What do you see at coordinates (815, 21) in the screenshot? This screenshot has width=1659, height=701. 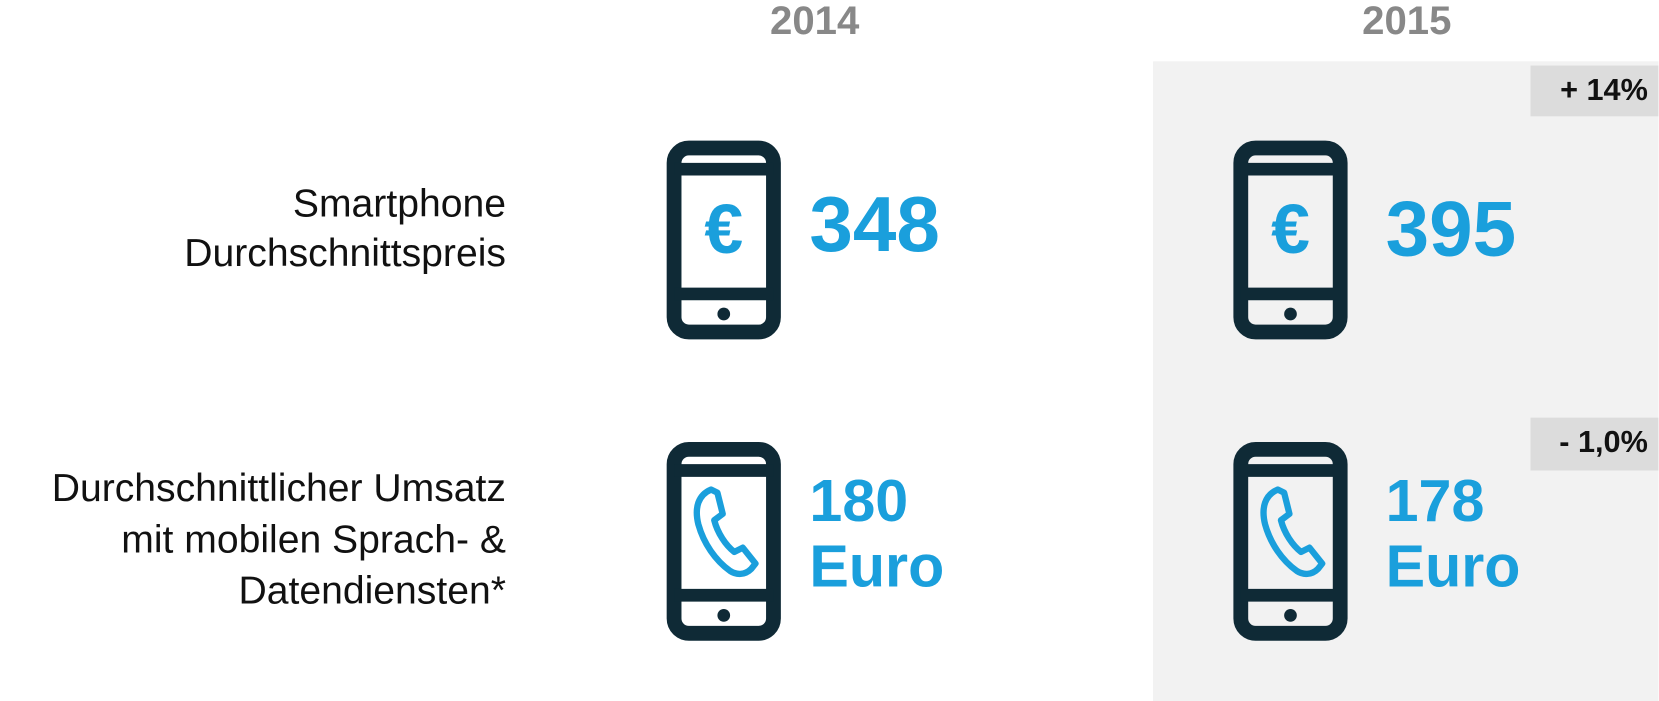 I see `column-header: 2014` at bounding box center [815, 21].